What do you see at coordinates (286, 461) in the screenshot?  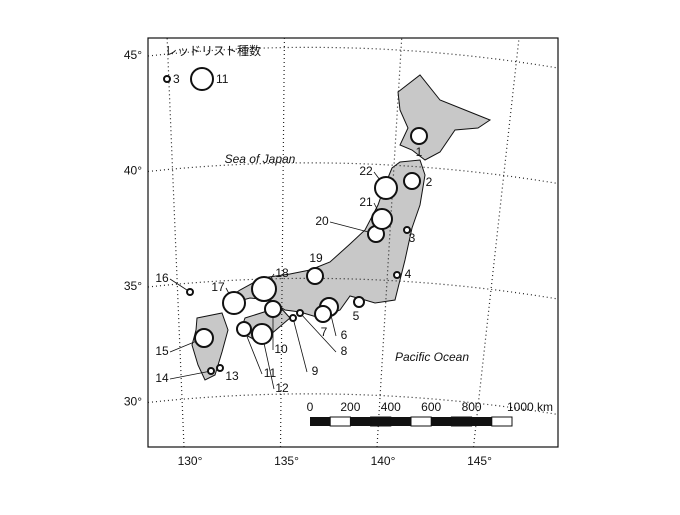 I see `lon-tick-label: 135°` at bounding box center [286, 461].